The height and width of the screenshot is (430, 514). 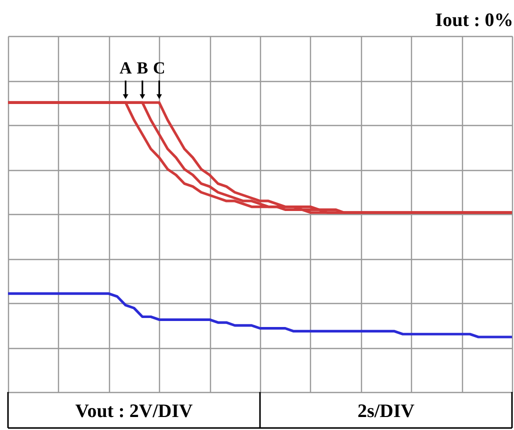 What do you see at coordinates (125, 68) in the screenshot?
I see `annotation: A` at bounding box center [125, 68].